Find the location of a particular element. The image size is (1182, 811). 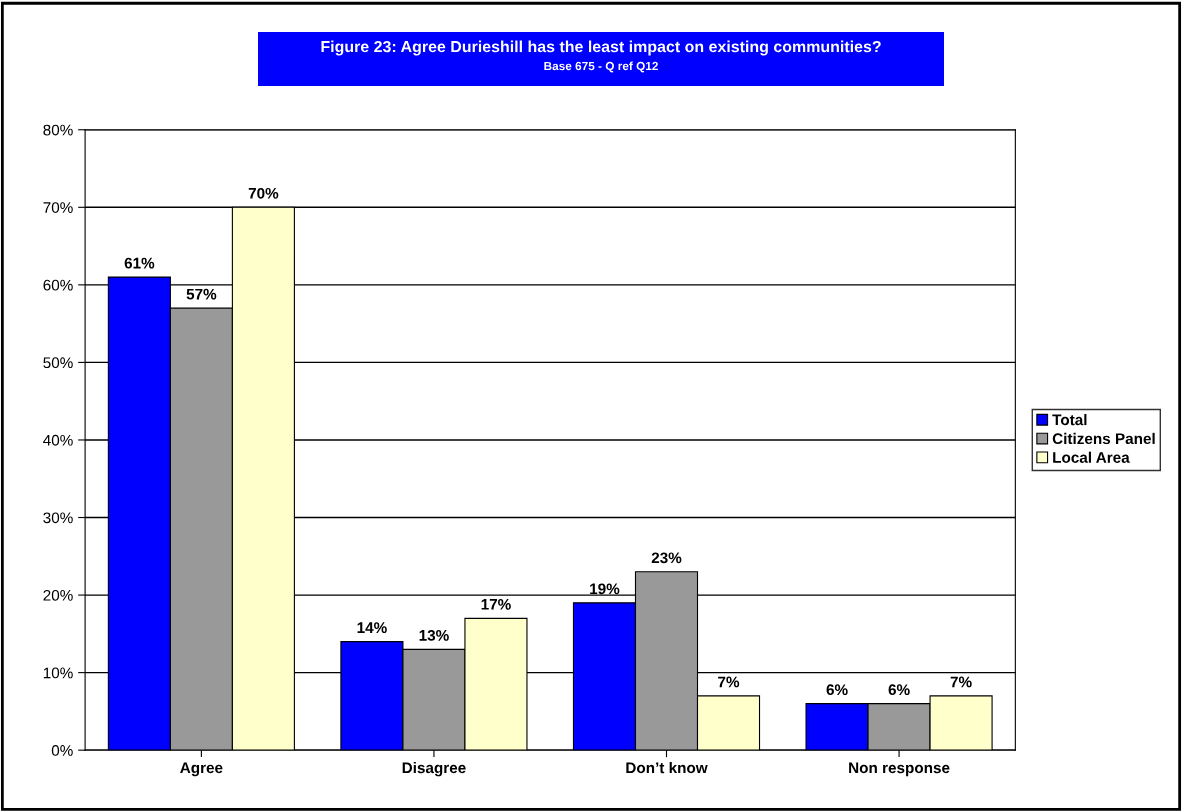

y-tick-label: 70% is located at coordinates (58, 207).